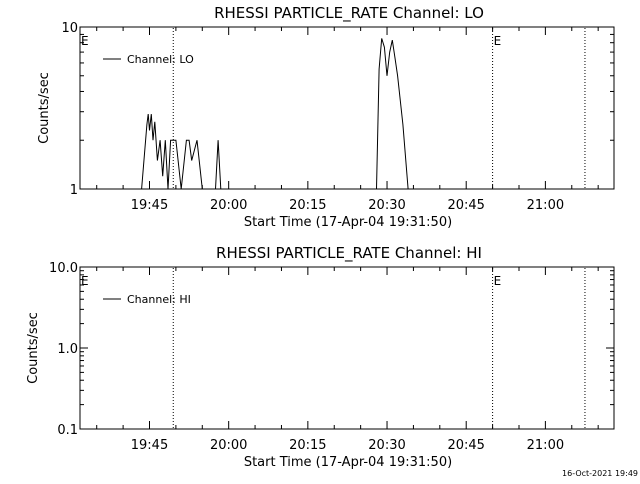 This screenshot has height=484, width=640. I want to click on panel-lo-legend: Channel: LO, so click(148, 59).